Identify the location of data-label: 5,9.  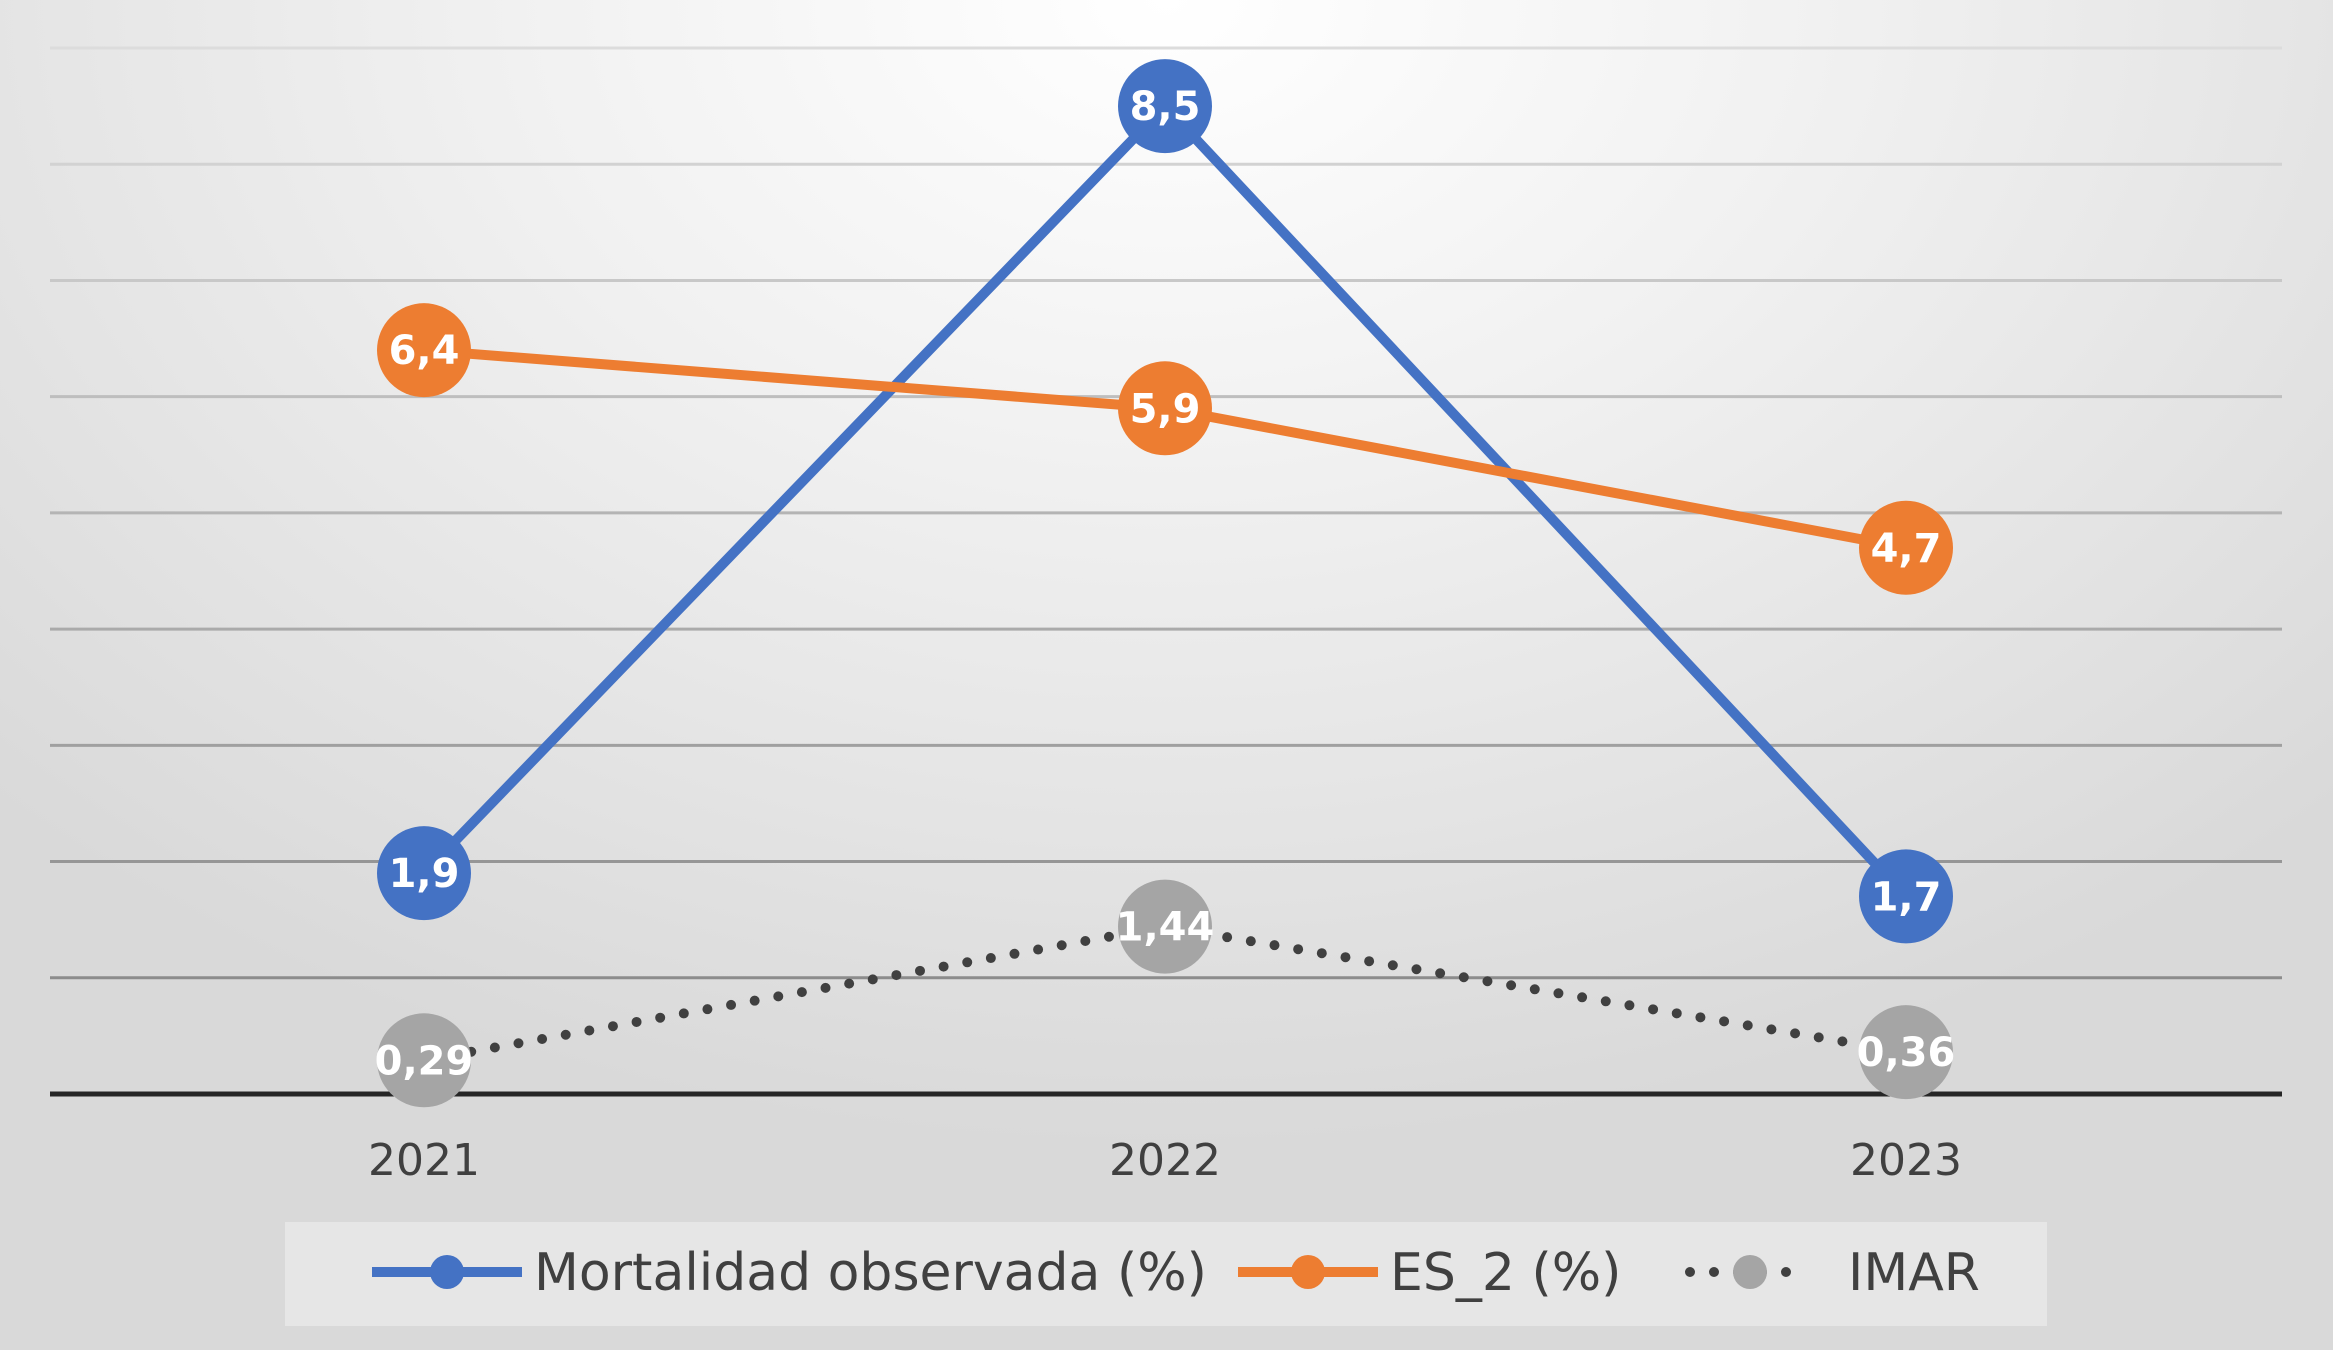
(1165, 409).